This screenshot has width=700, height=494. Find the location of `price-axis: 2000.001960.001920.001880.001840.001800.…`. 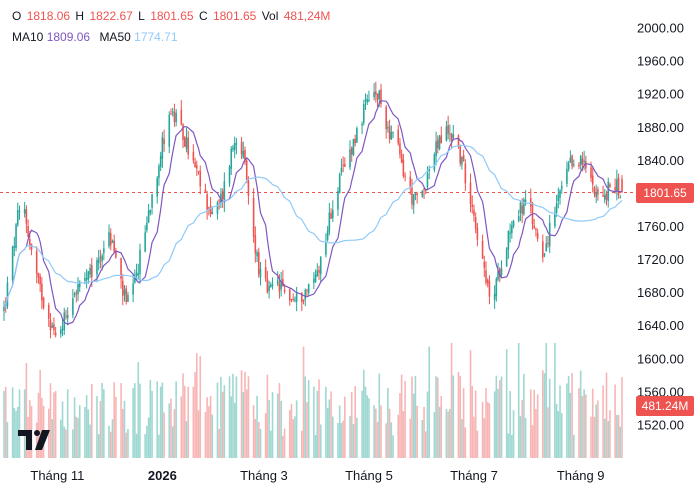

price-axis: 2000.001960.001920.001880.001840.001800.… is located at coordinates (660, 227).